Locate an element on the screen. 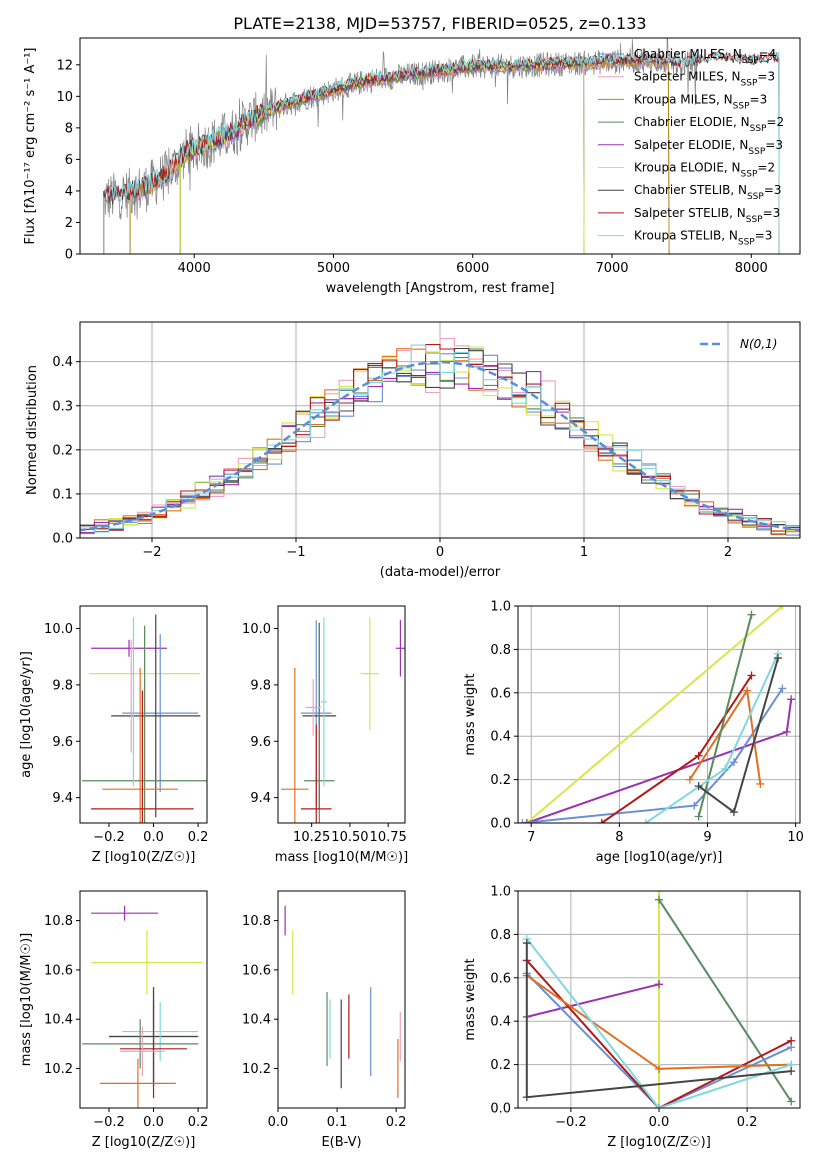  x-tick-label: 5000 is located at coordinates (333, 268).